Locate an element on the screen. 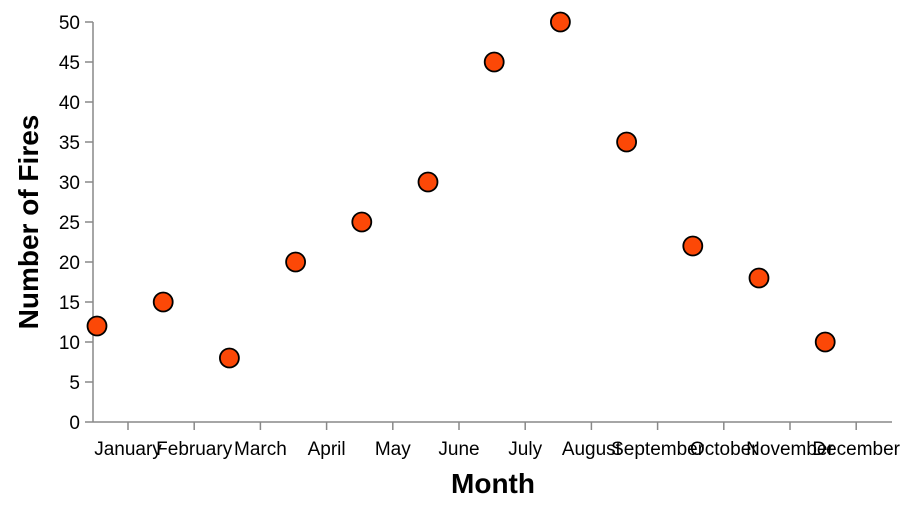 The width and height of the screenshot is (920, 508). x-tick-label: June is located at coordinates (458, 449).